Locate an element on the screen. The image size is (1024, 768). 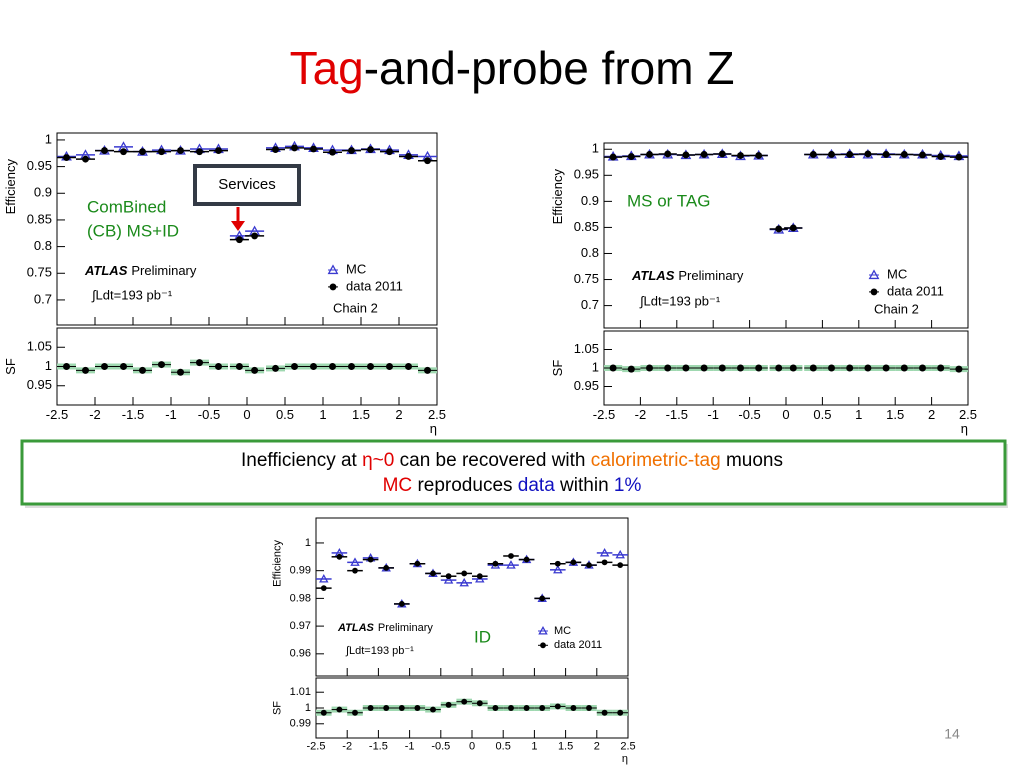
y-tick-label: 0.7 is located at coordinates (590, 304).